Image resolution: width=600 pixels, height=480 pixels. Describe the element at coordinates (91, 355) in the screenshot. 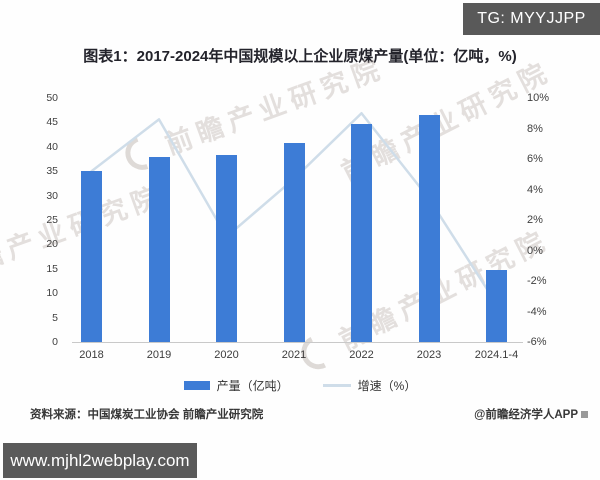

I see `x-axis-label: 2018` at that location.